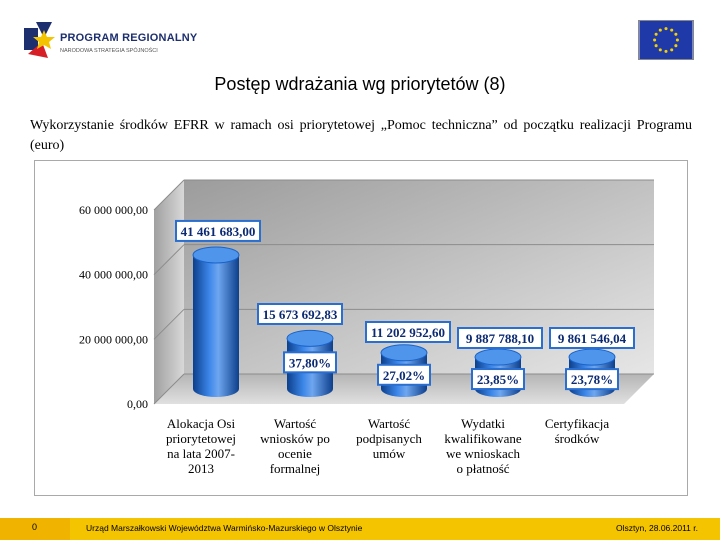  I want to click on percent-label: 23,85%, so click(498, 379).